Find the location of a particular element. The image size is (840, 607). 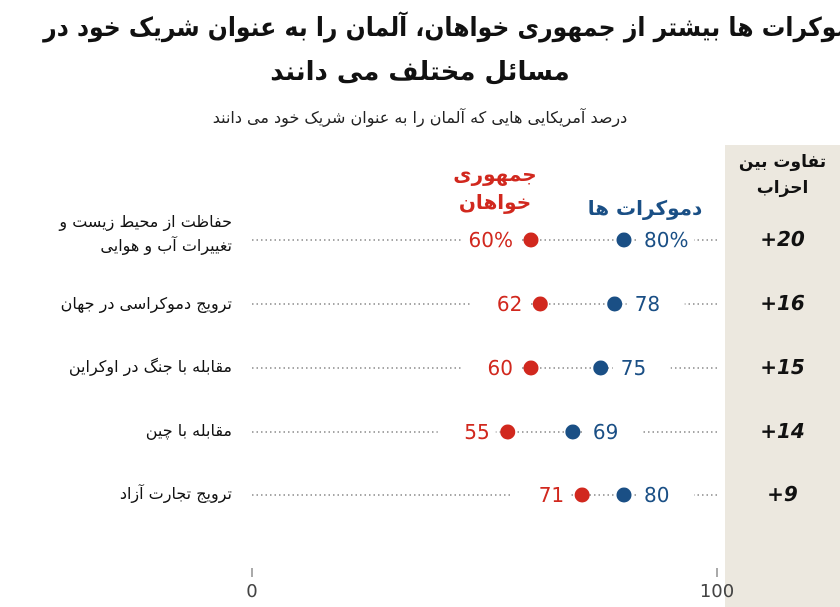

republican-value-label: 60% is located at coordinates (491, 240).